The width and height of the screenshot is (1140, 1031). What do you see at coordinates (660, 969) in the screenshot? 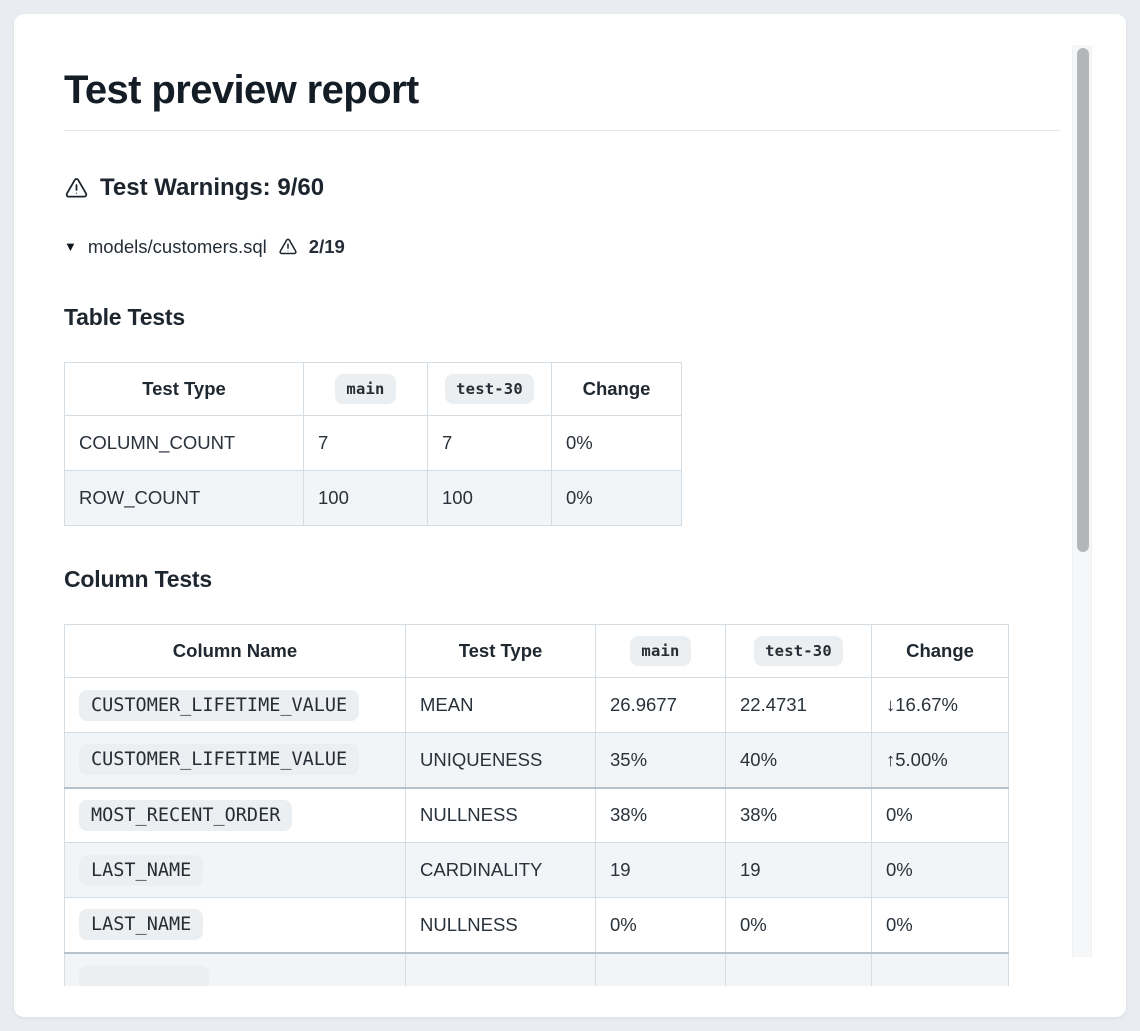
I see `cell-main` at bounding box center [660, 969].